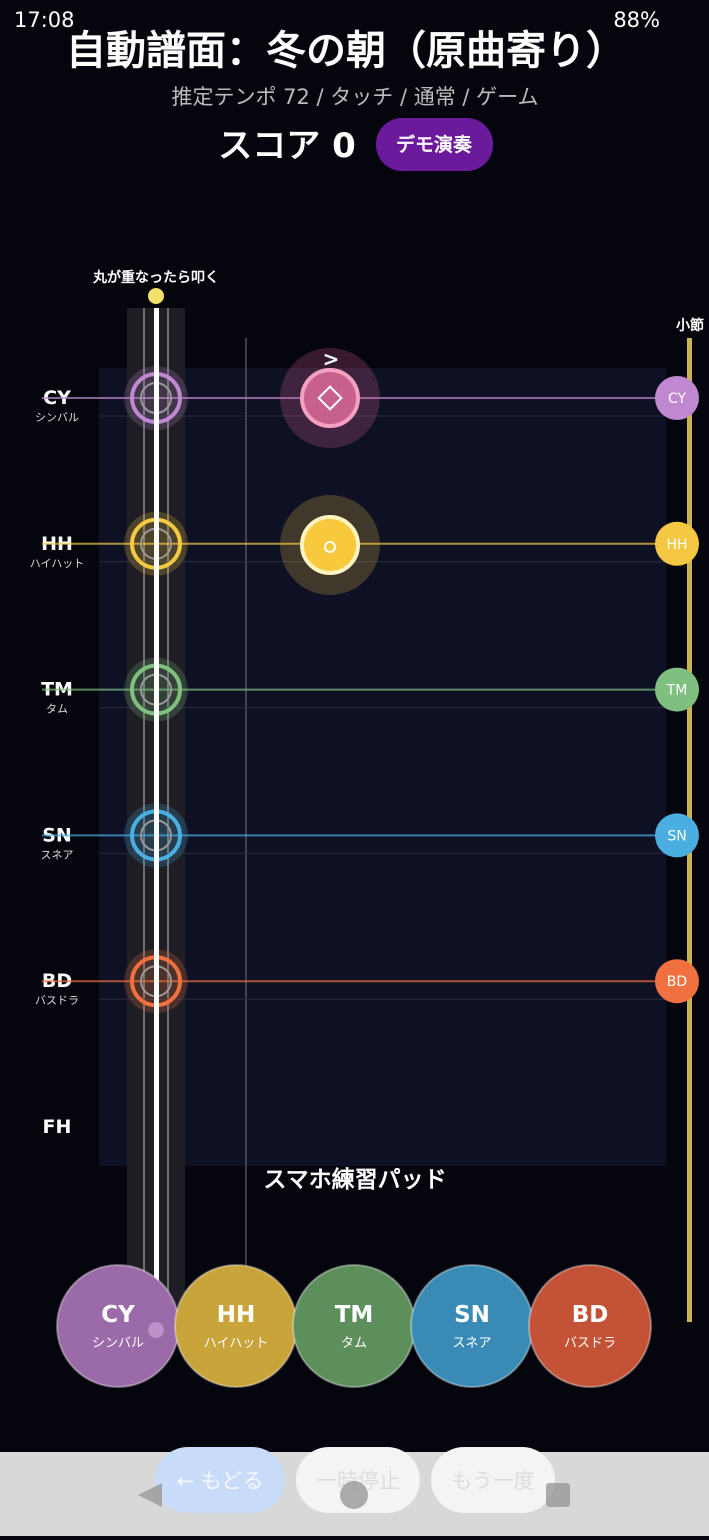  I want to click on lane-badge-label: TM, so click(677, 691).